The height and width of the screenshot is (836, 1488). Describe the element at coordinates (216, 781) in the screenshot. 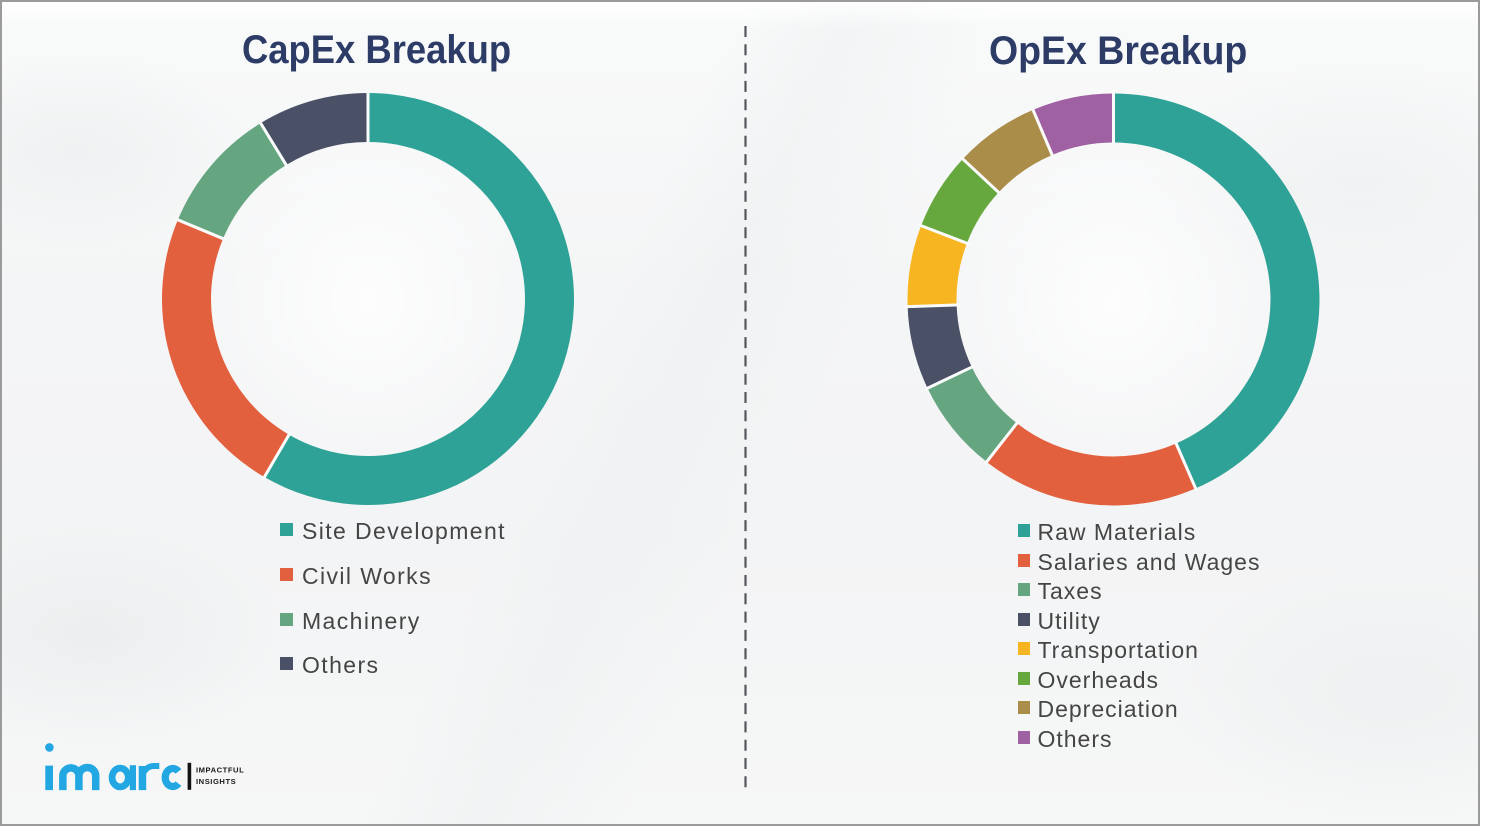

I see `svg-text: INSIGHTS` at that location.